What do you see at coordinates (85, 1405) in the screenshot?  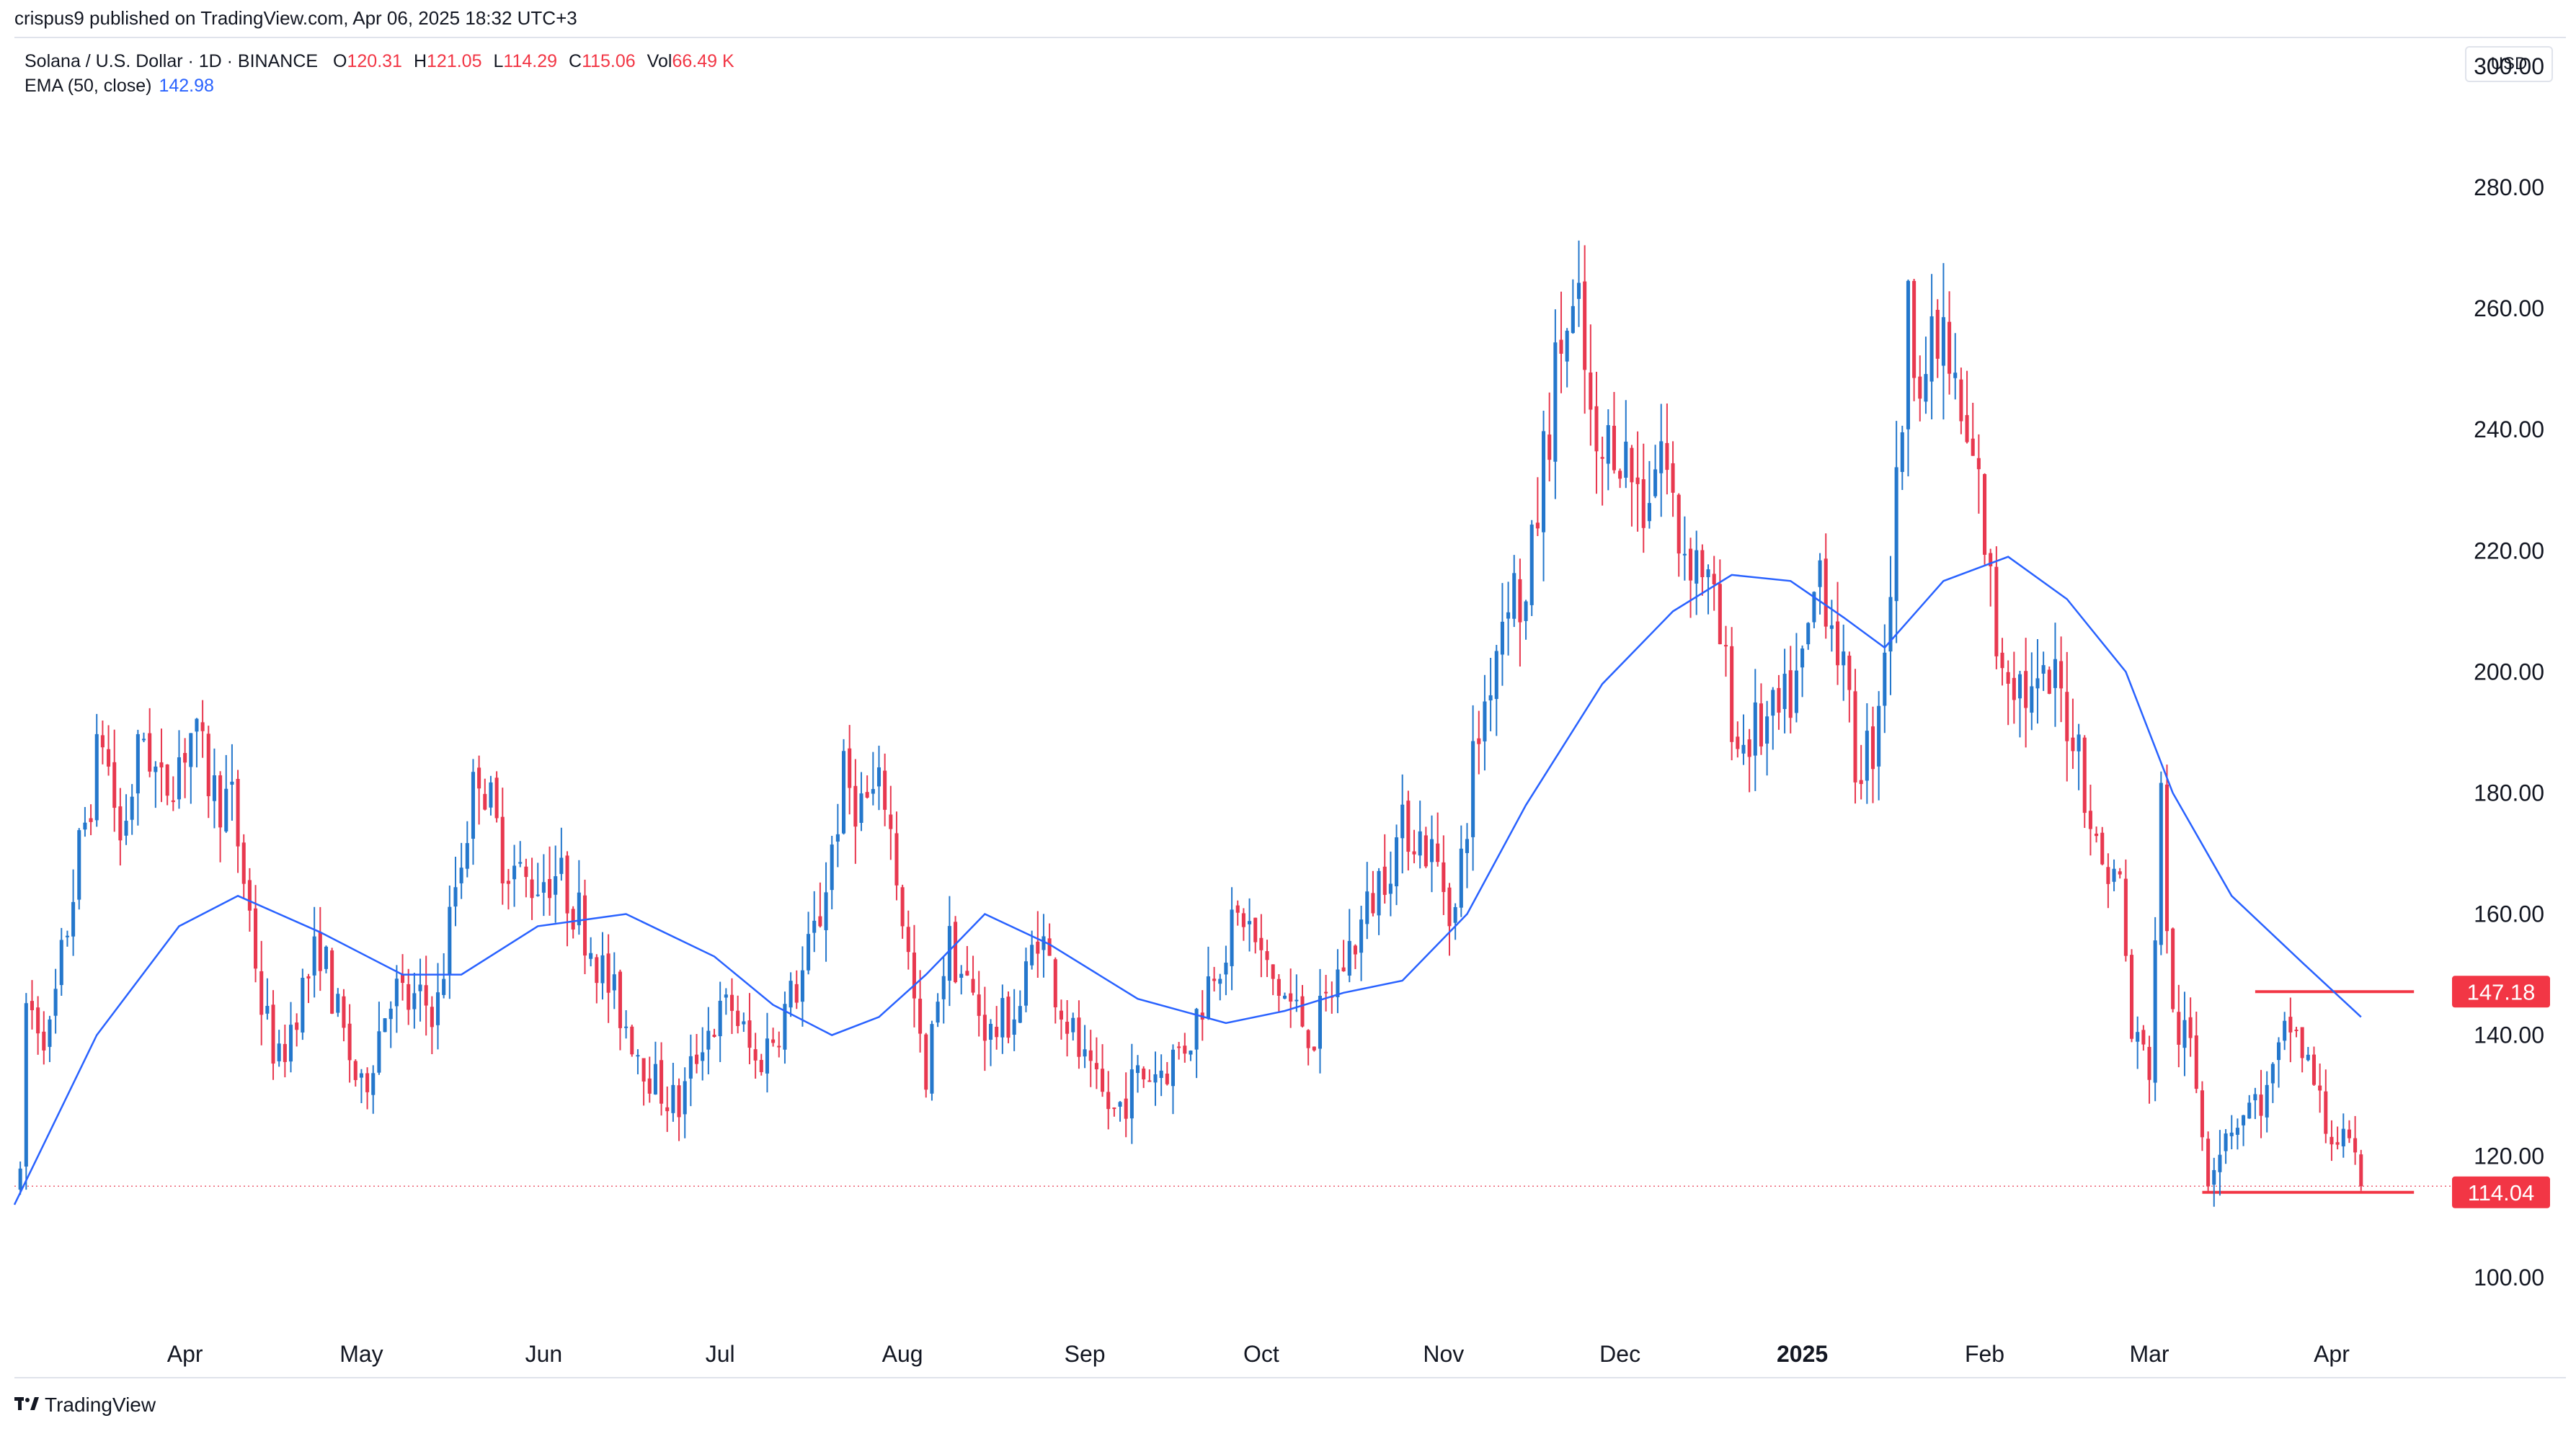 I see `footer-brand: TradingView` at bounding box center [85, 1405].